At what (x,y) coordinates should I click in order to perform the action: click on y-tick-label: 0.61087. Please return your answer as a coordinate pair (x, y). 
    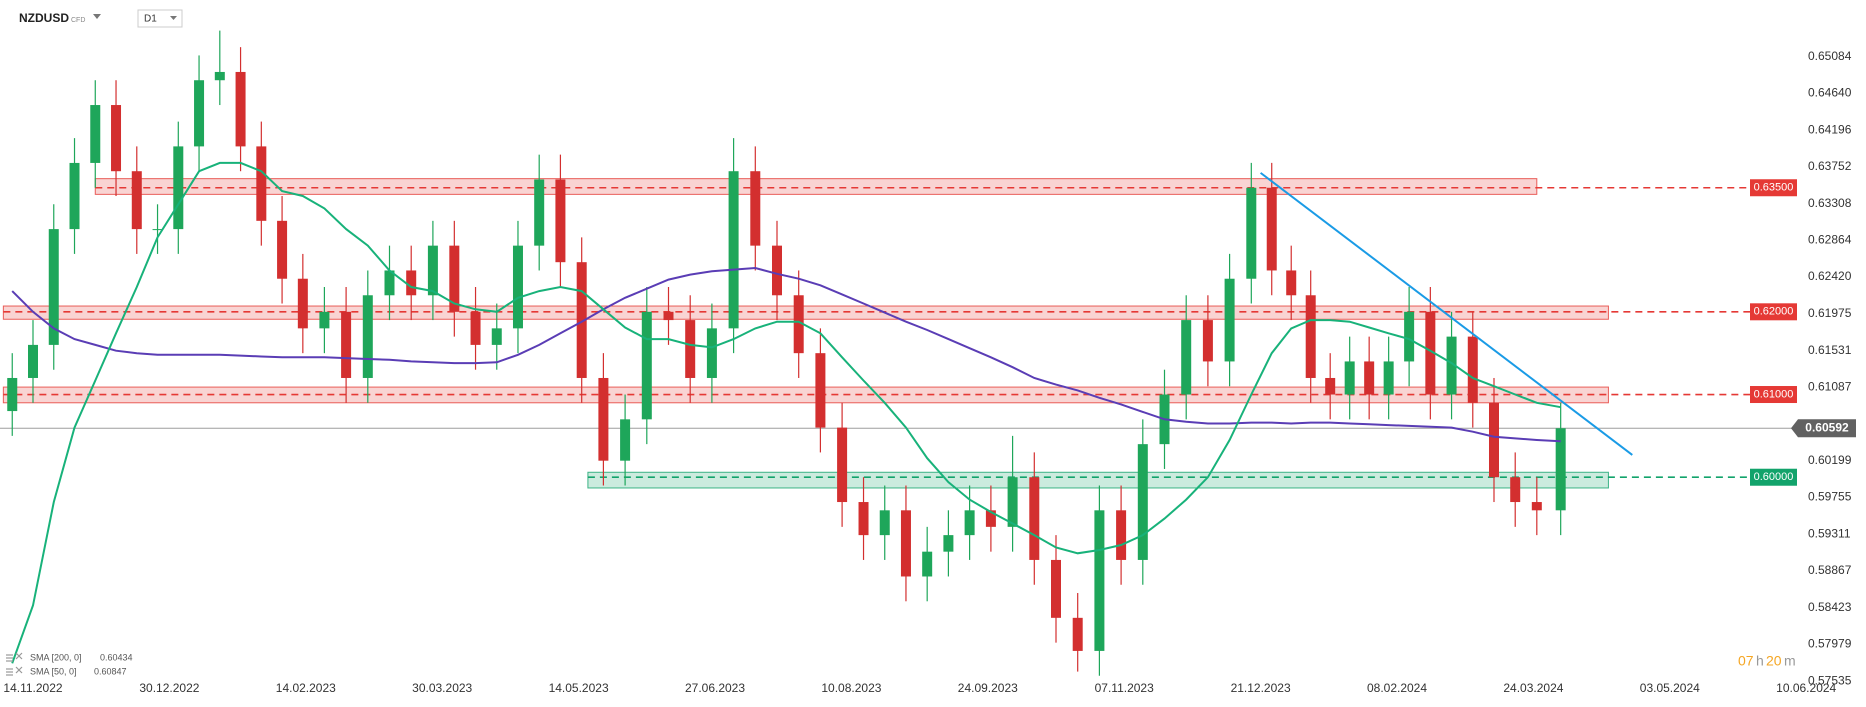
    Looking at the image, I should click on (1830, 386).